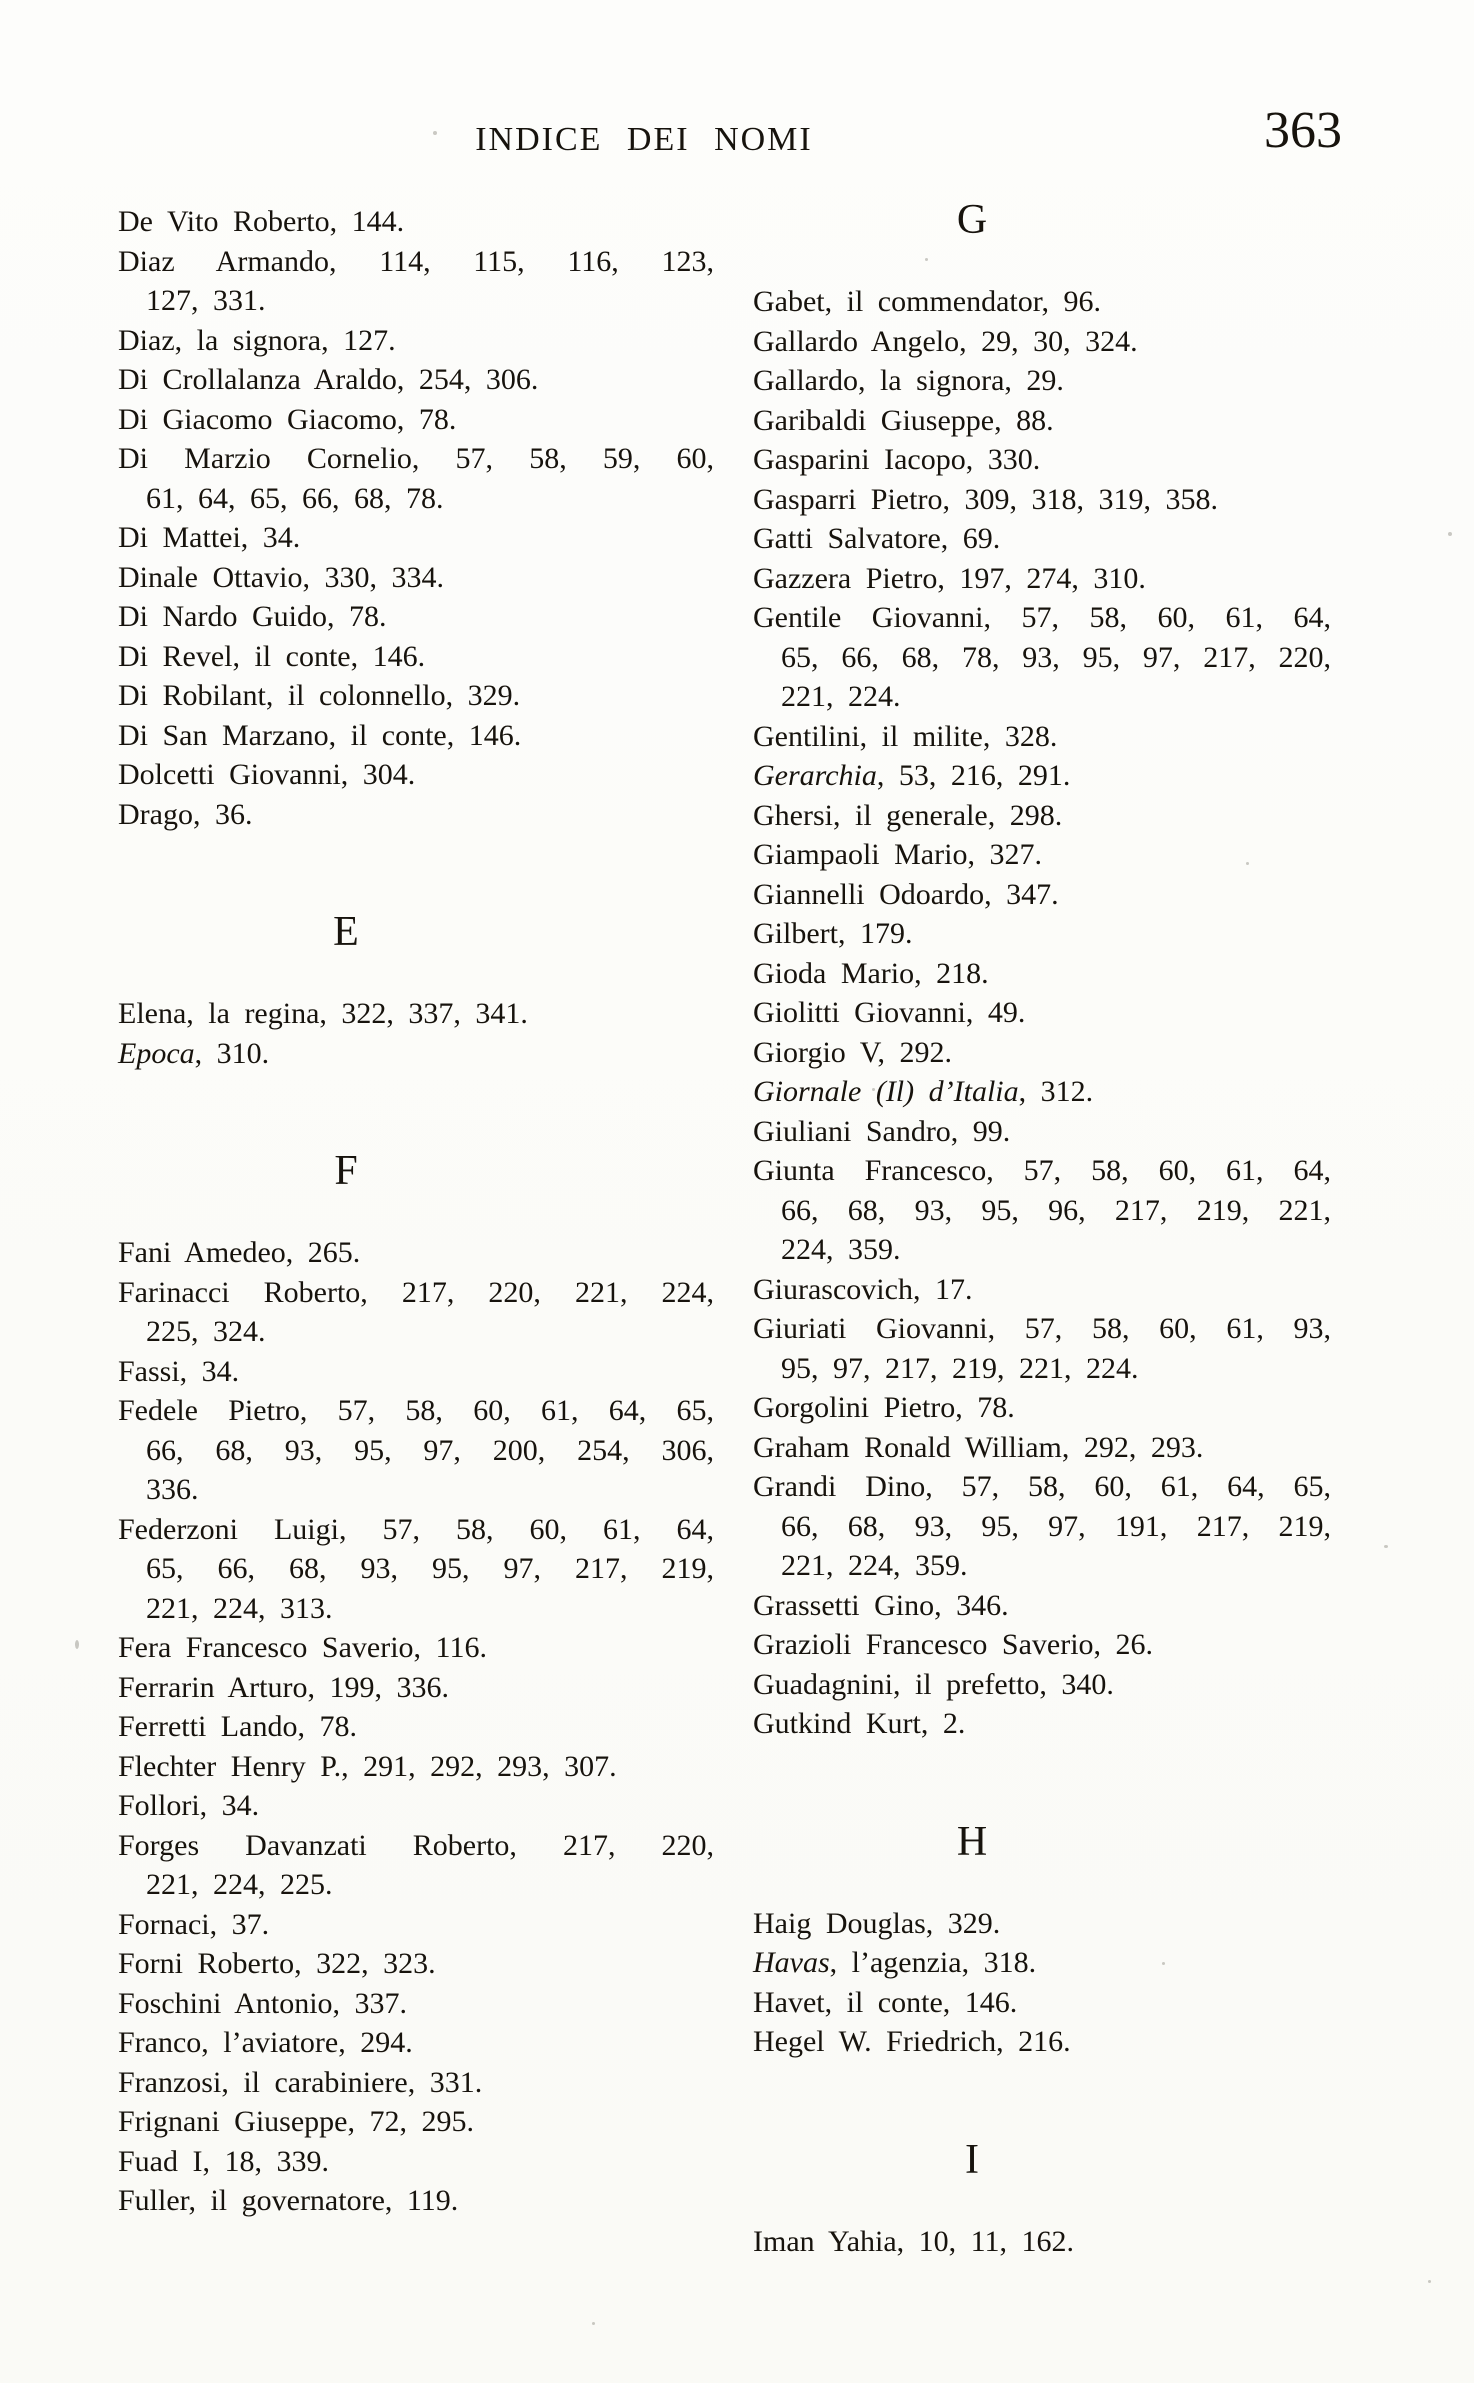 Image resolution: width=1474 pixels, height=2383 pixels. I want to click on entry-text: Ghersi, il generale, 298., so click(908, 815).